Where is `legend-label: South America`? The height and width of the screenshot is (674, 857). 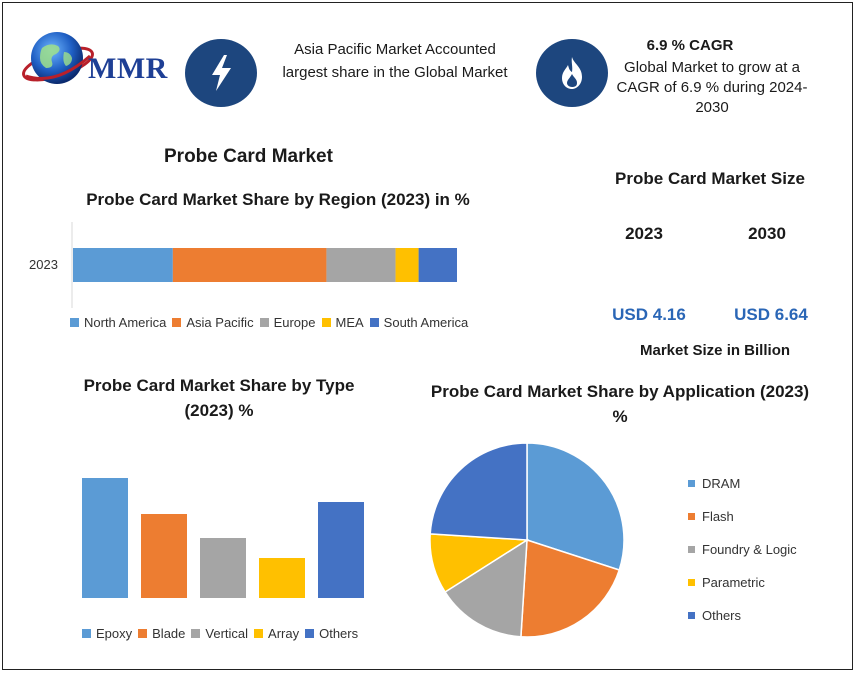 legend-label: South America is located at coordinates (426, 322).